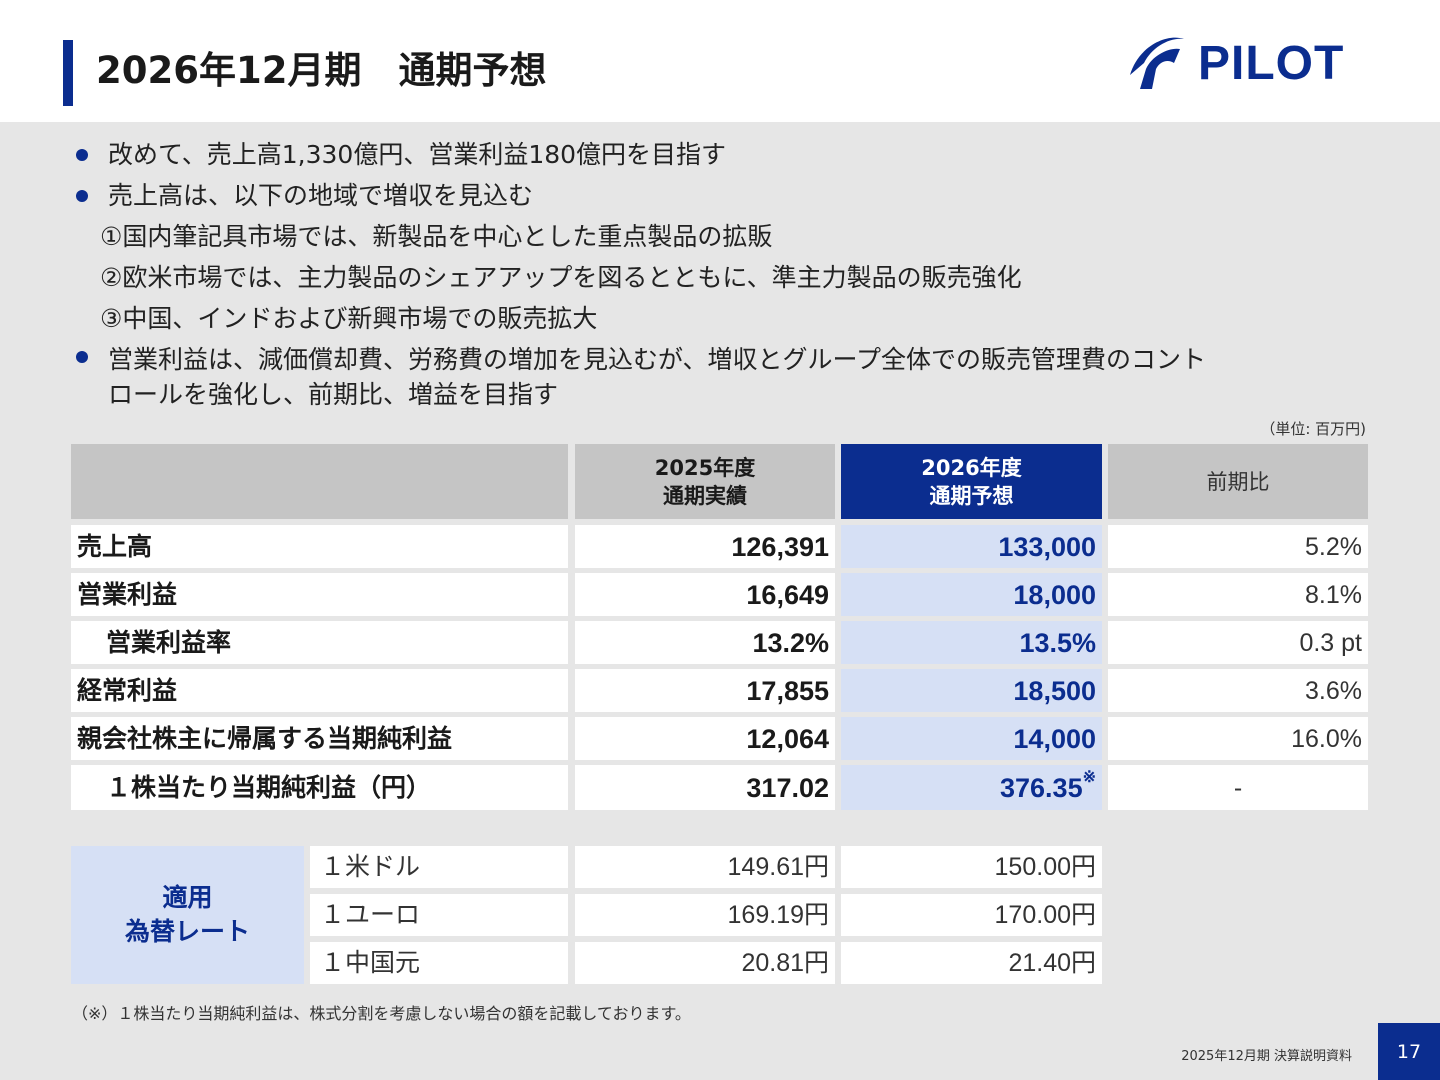 The width and height of the screenshot is (1440, 1080). I want to click on header-fy2026: 2026年度 通期予想, so click(971, 481).